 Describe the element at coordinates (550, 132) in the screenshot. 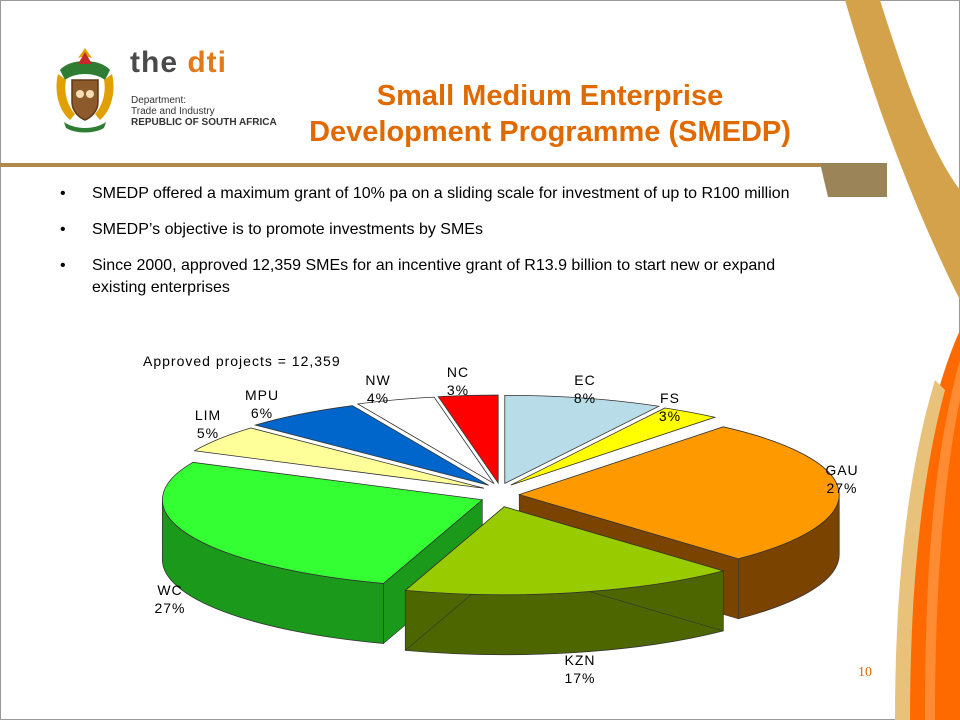

I see `title-line-2: Development Programme (SMEDP)` at that location.